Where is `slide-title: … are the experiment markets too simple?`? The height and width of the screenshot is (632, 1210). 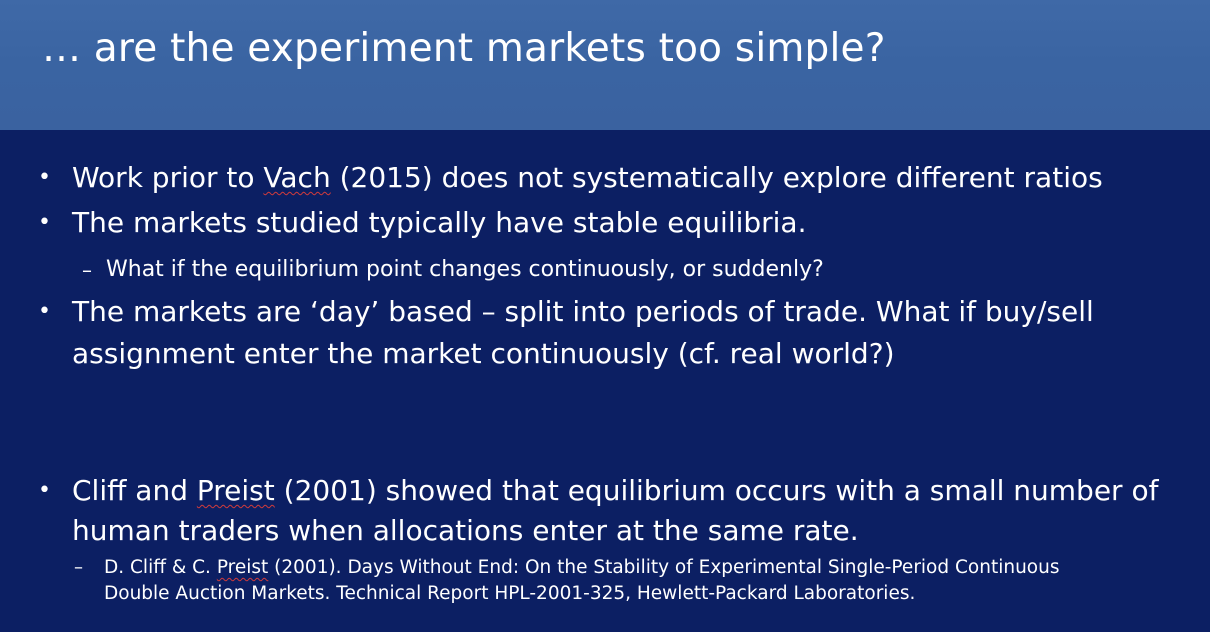 slide-title: … are the experiment markets too simple? is located at coordinates (464, 48).